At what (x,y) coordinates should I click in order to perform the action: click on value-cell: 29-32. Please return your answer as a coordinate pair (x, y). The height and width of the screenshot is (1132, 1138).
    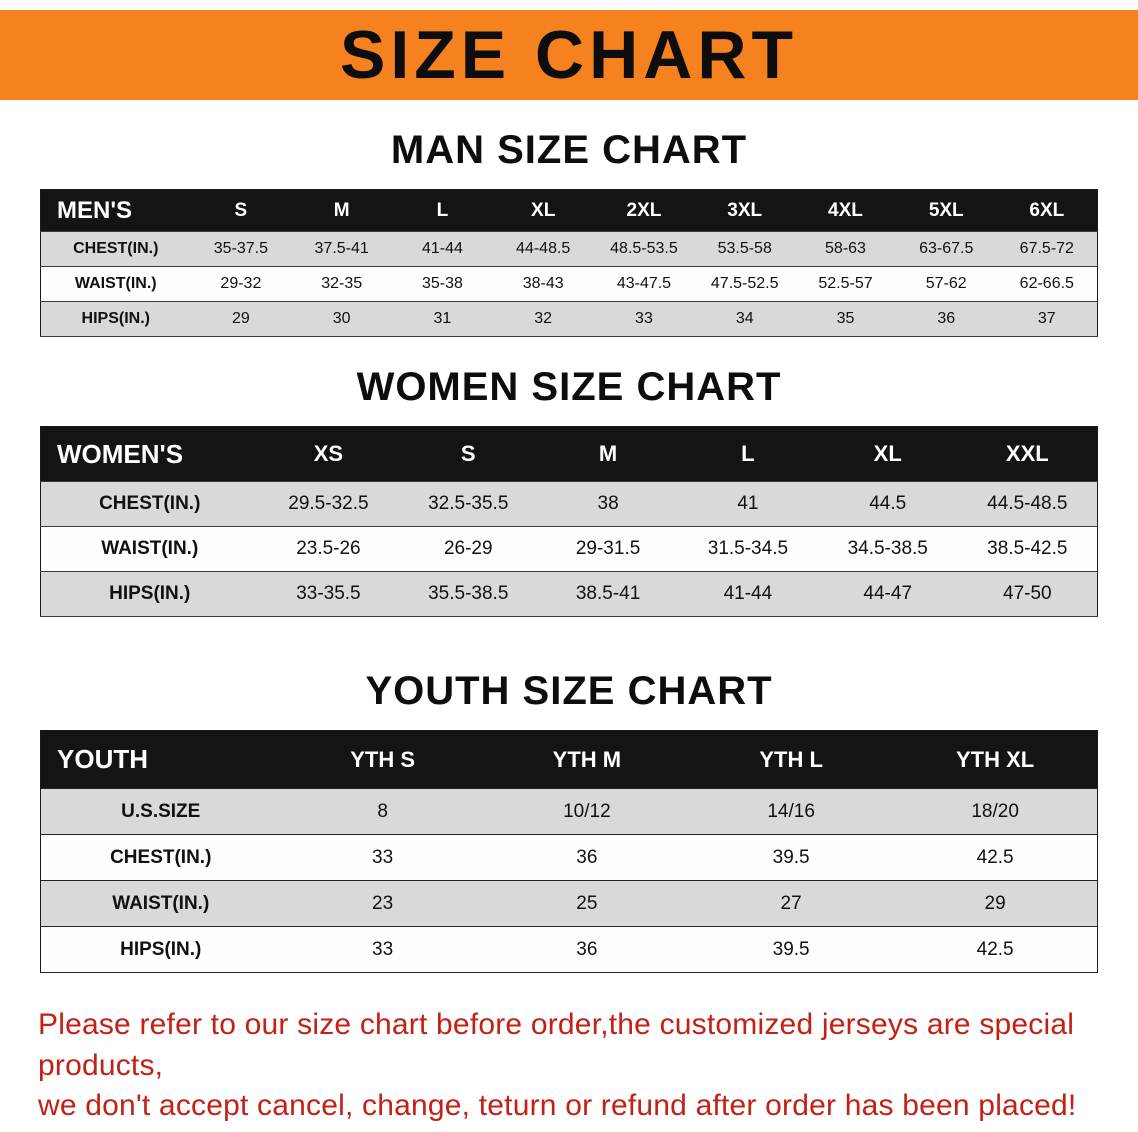
    Looking at the image, I should click on (241, 284).